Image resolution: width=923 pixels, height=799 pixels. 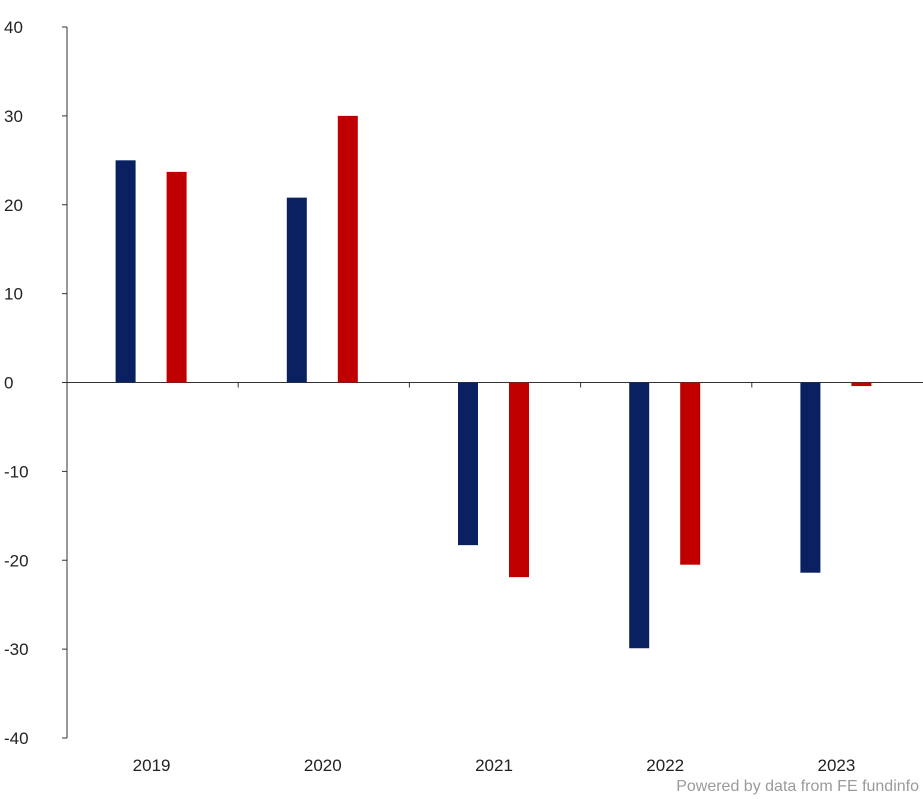 I want to click on y-tick-label: -20, so click(x=16, y=560).